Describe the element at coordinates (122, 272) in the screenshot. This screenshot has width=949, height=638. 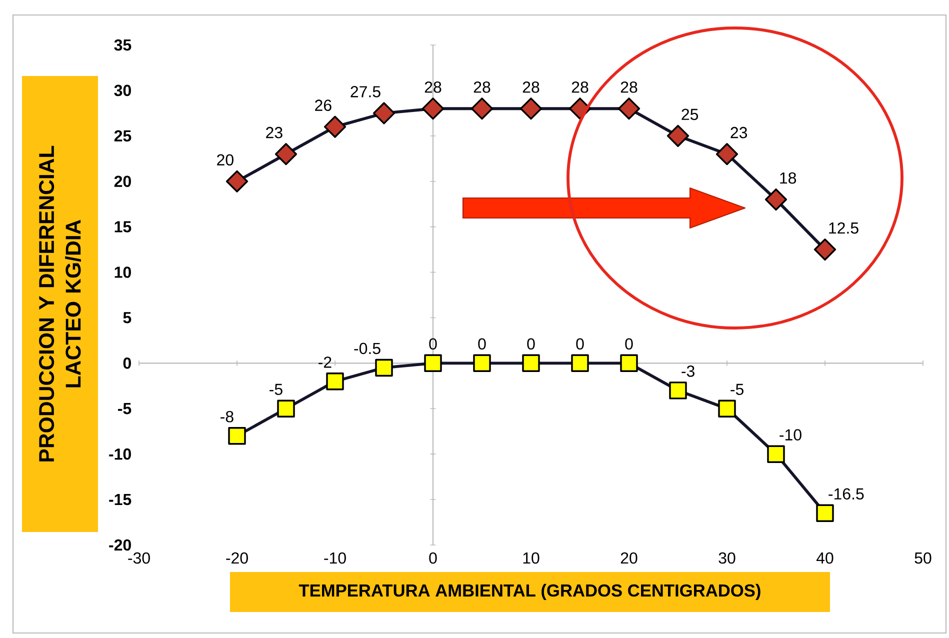
I see `y-tick-label: 10` at that location.